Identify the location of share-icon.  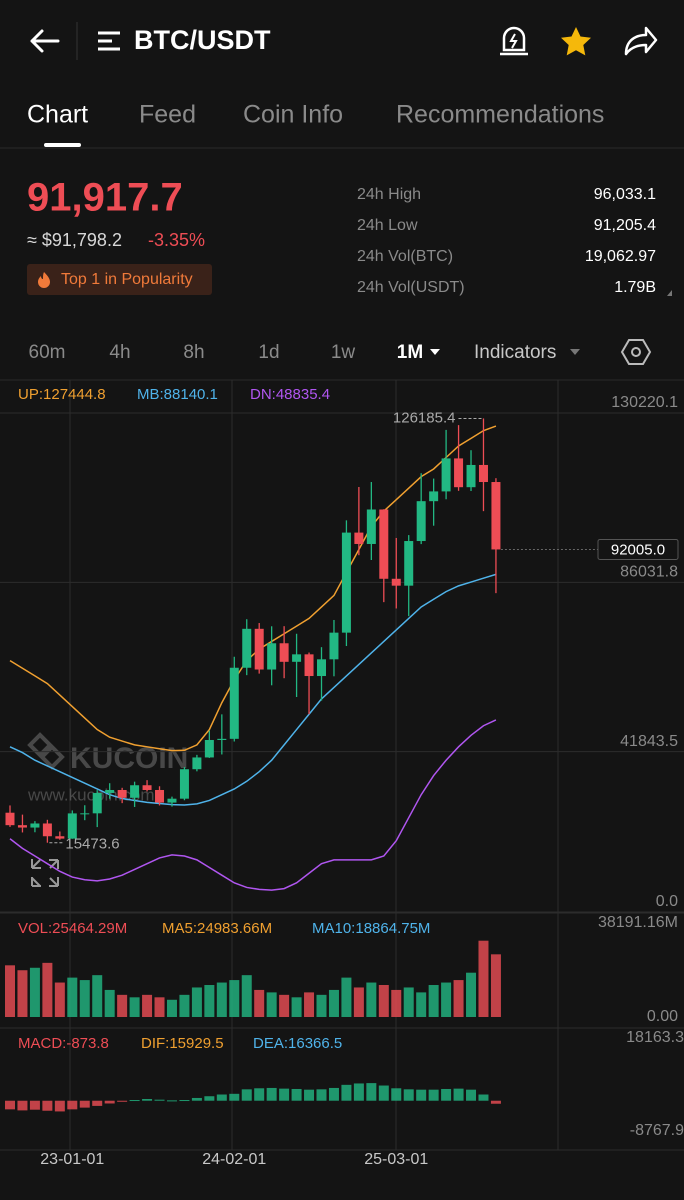
(641, 41).